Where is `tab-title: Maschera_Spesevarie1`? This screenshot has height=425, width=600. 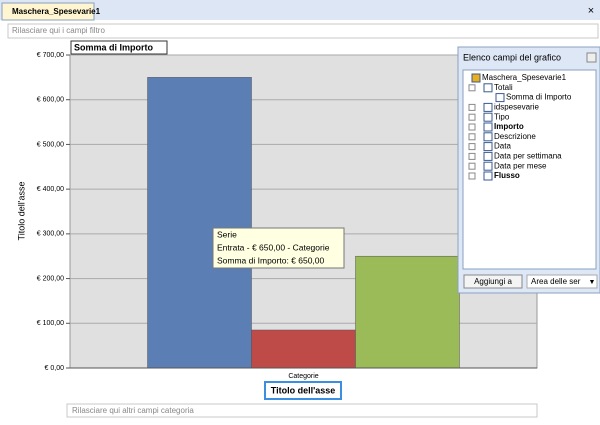
tab-title: Maschera_Spesevarie1 is located at coordinates (56, 11).